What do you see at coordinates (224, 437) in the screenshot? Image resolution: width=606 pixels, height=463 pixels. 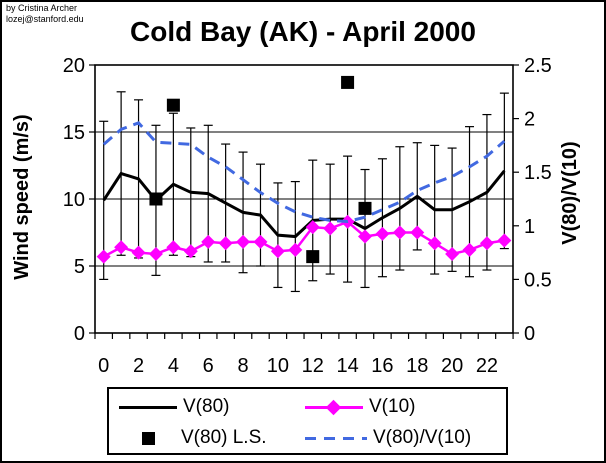 I see `legend-label-v80-ls: V(80) L.S.` at bounding box center [224, 437].